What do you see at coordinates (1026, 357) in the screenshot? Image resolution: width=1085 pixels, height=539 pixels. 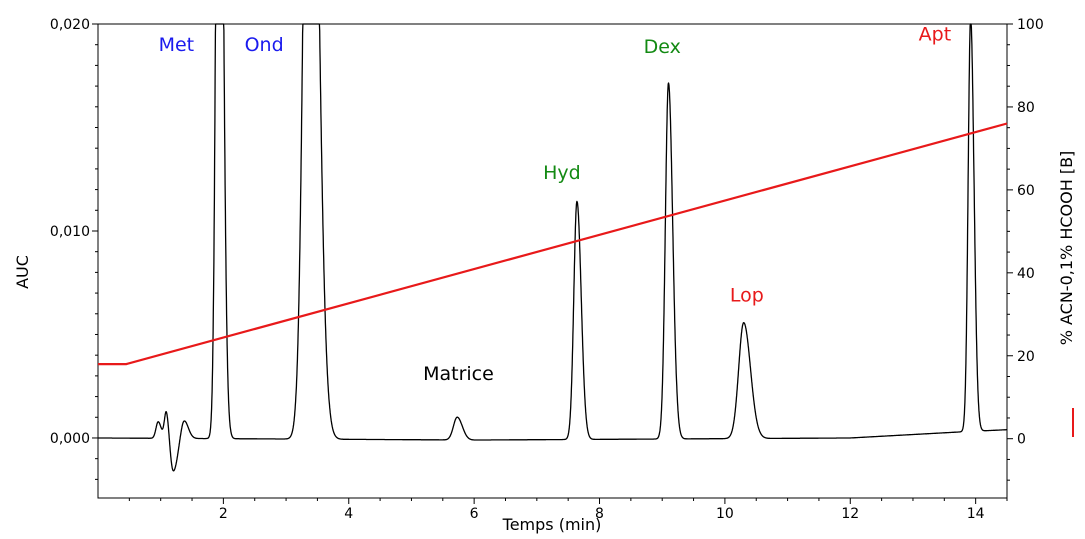 I see `y2-tick-label: 20` at bounding box center [1026, 357].